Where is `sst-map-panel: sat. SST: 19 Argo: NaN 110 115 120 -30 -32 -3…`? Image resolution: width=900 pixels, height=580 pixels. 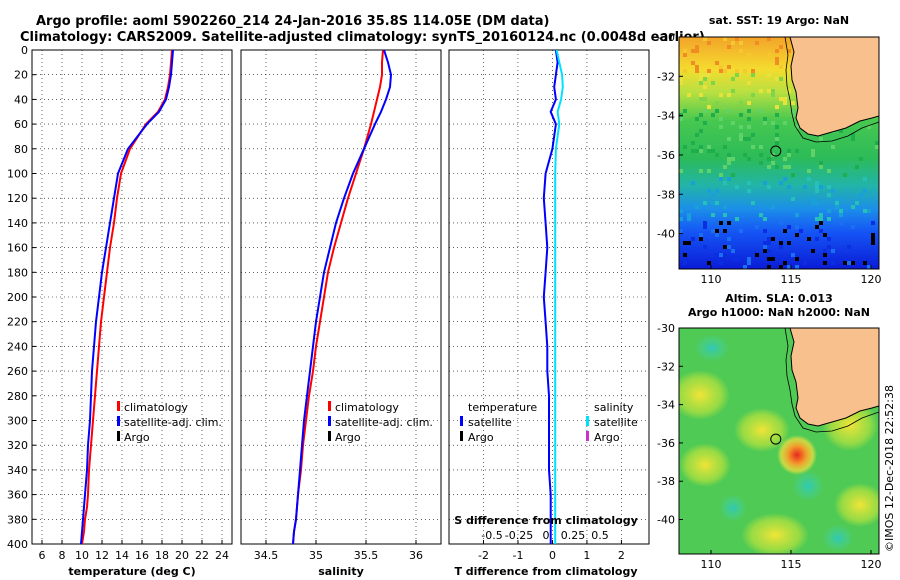 sst-map-panel: sat. SST: 19 Argo: NaN 110 115 120 -30 -32 -3… is located at coordinates (769, 150).